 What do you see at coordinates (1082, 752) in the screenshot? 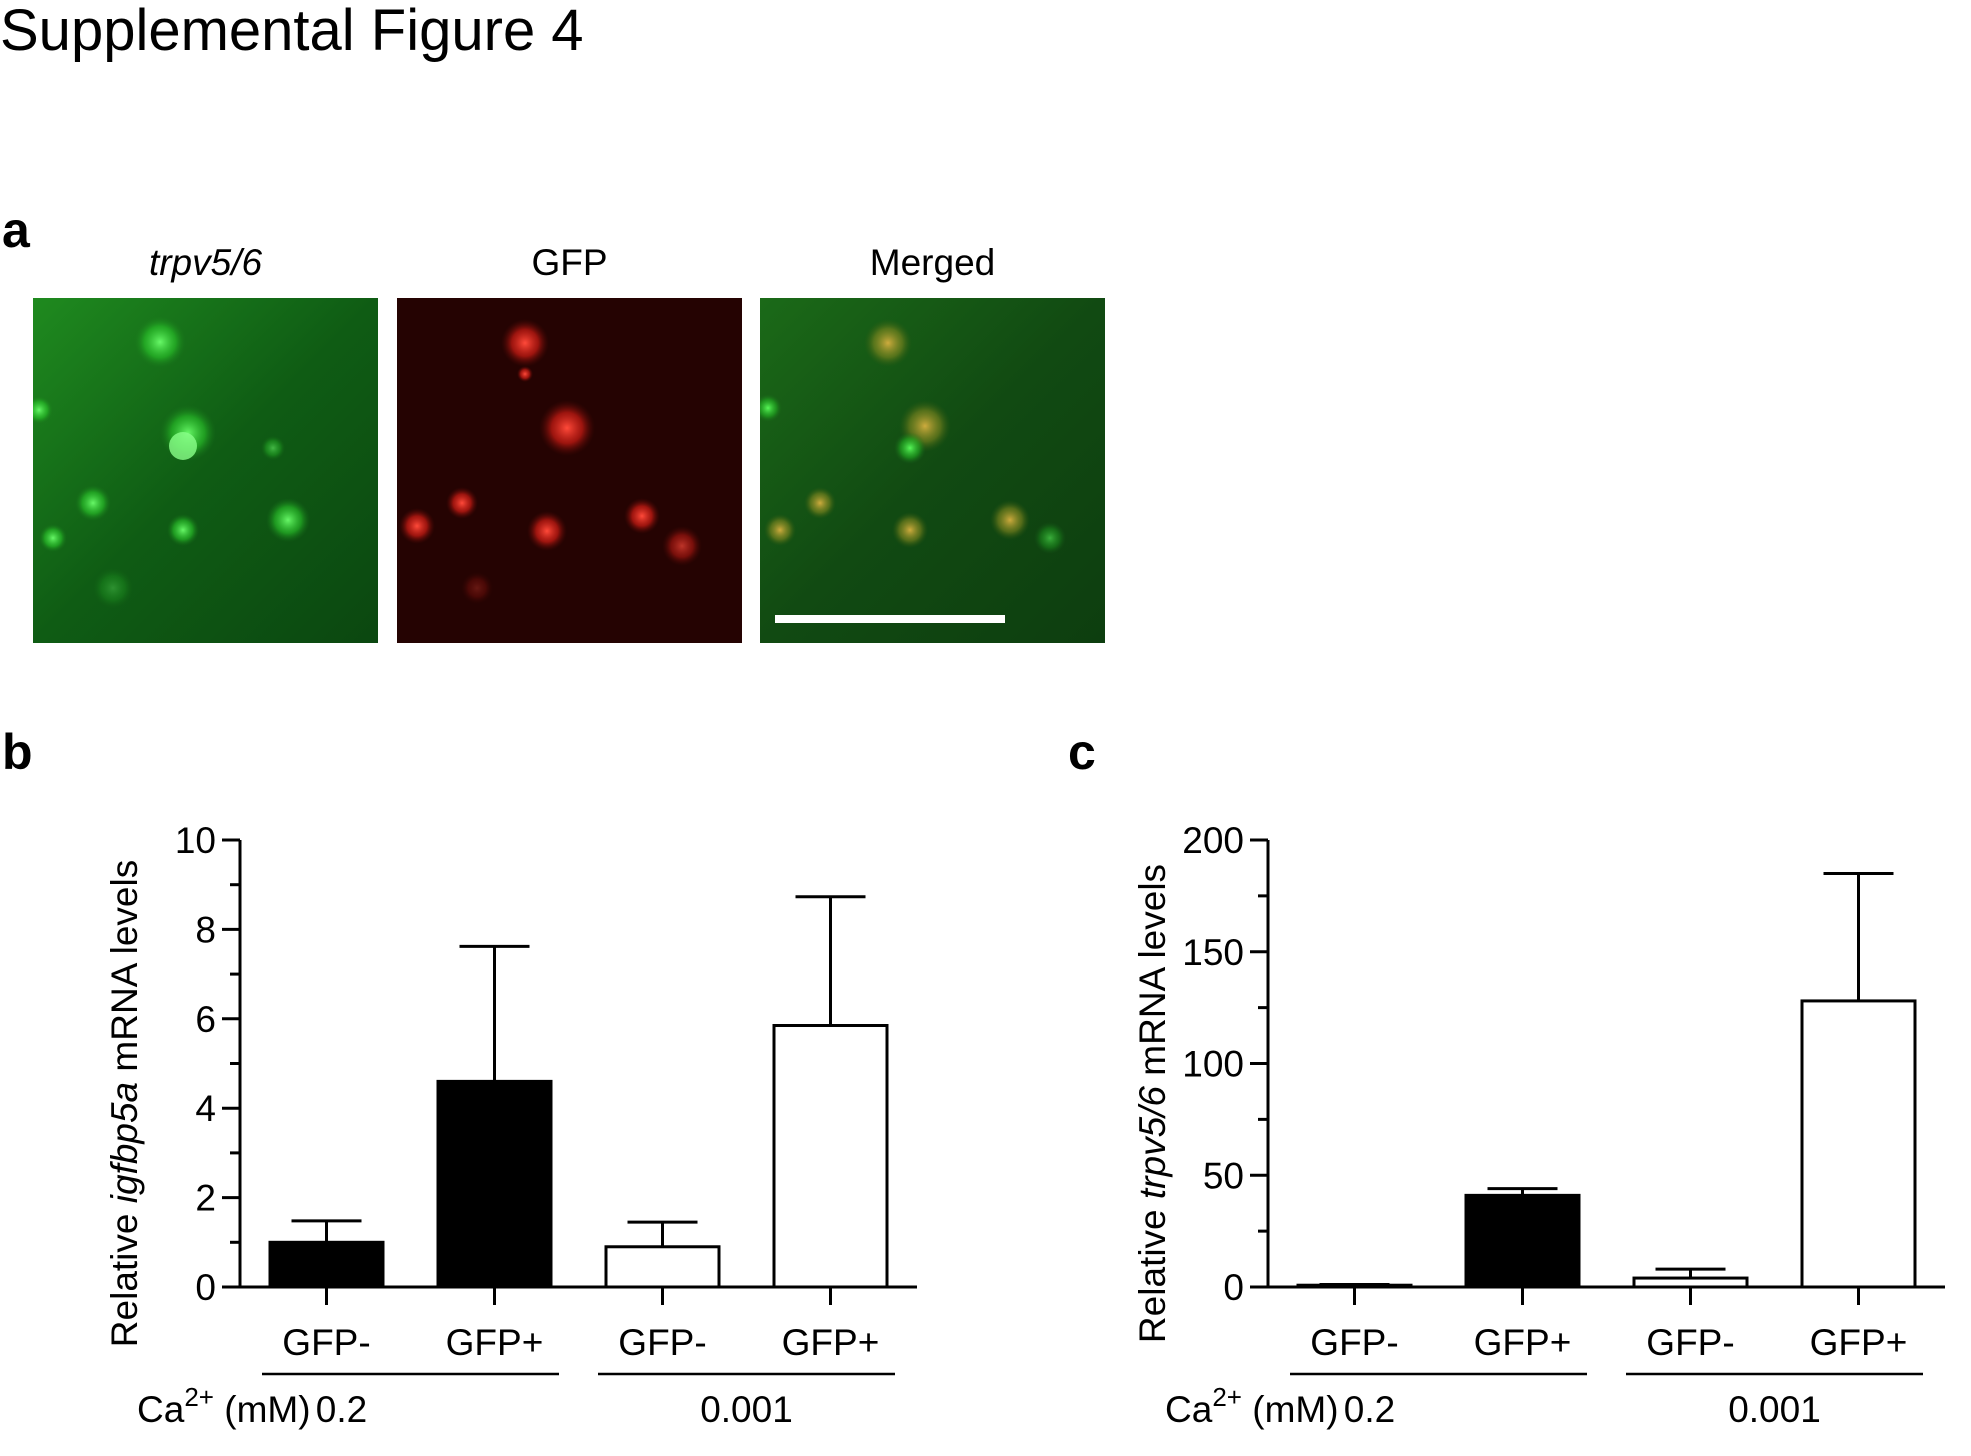
I see `panel-c-letter: c` at bounding box center [1082, 752].